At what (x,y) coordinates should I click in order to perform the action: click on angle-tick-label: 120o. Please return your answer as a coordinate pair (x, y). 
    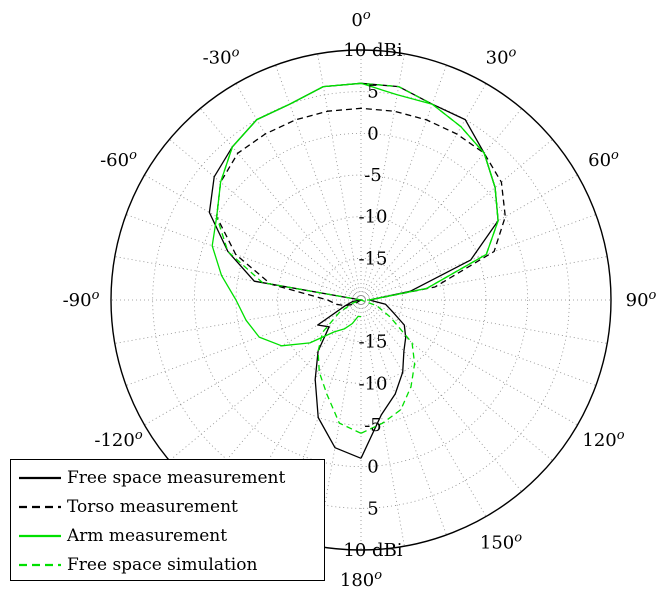
    Looking at the image, I should click on (603, 439).